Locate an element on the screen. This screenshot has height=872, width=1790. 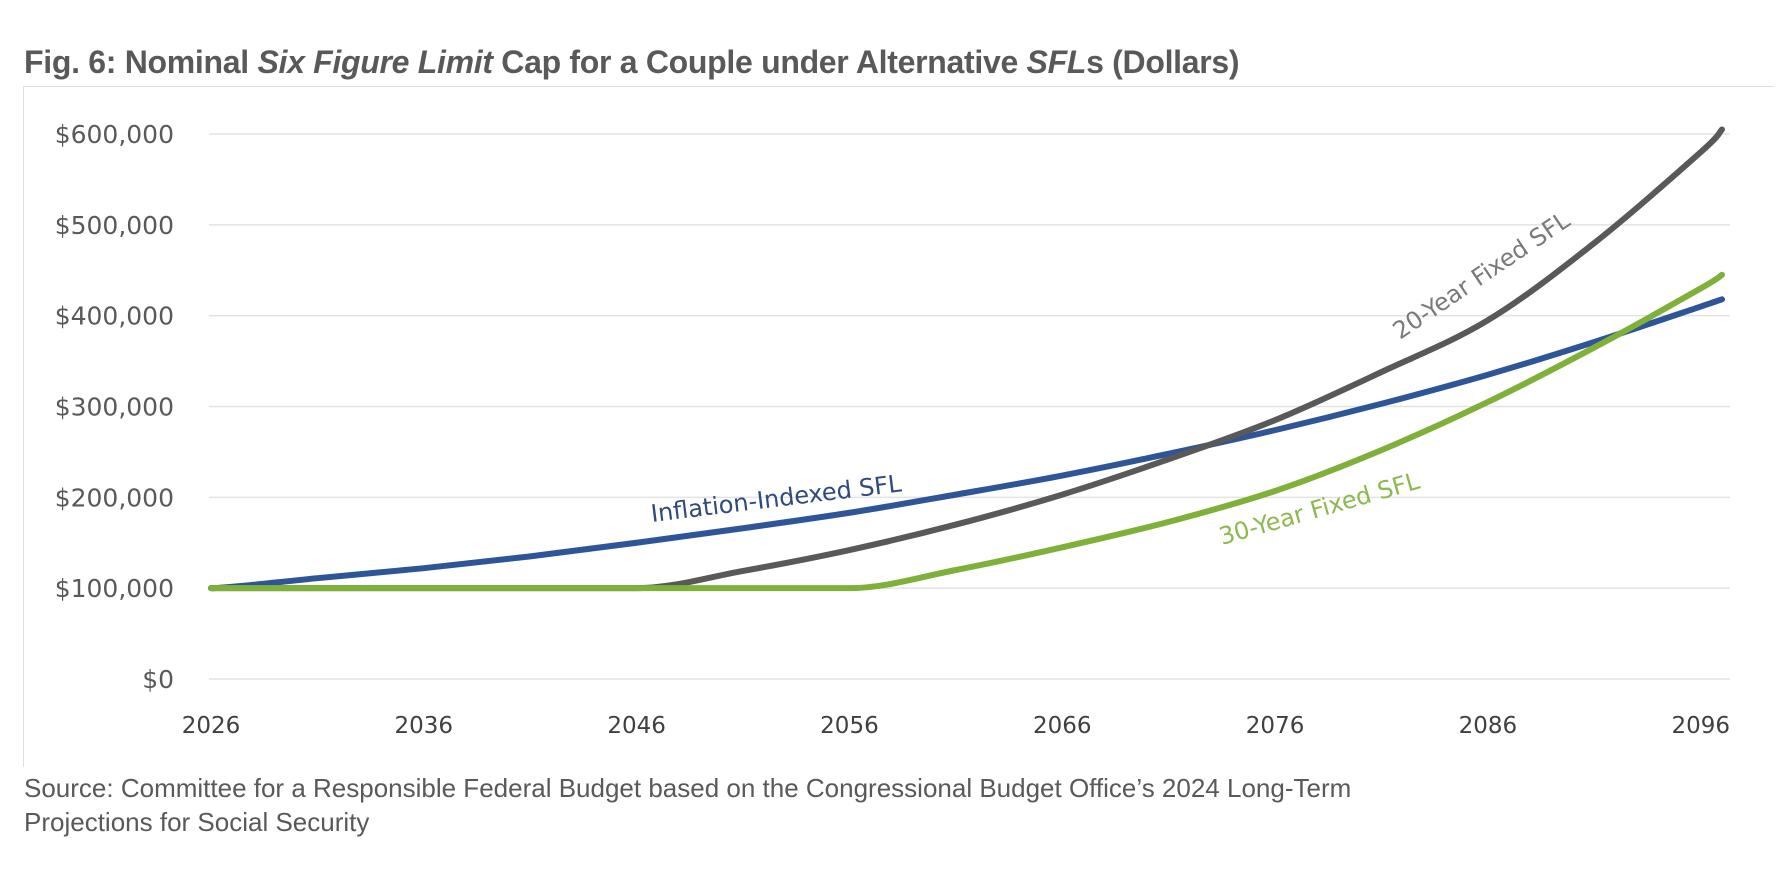
source-note-line-2: Projections for Social Security is located at coordinates (197, 822).